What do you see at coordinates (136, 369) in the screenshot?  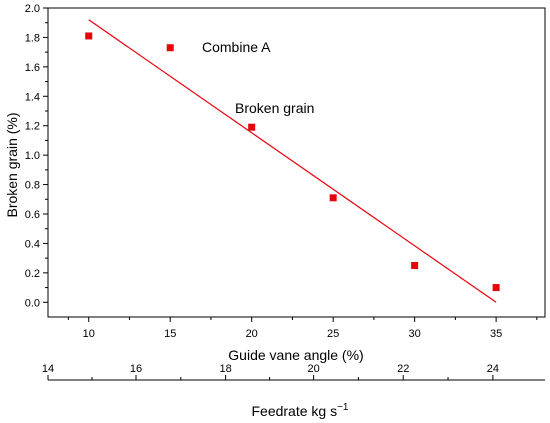 I see `secondary-tick-label: 16` at bounding box center [136, 369].